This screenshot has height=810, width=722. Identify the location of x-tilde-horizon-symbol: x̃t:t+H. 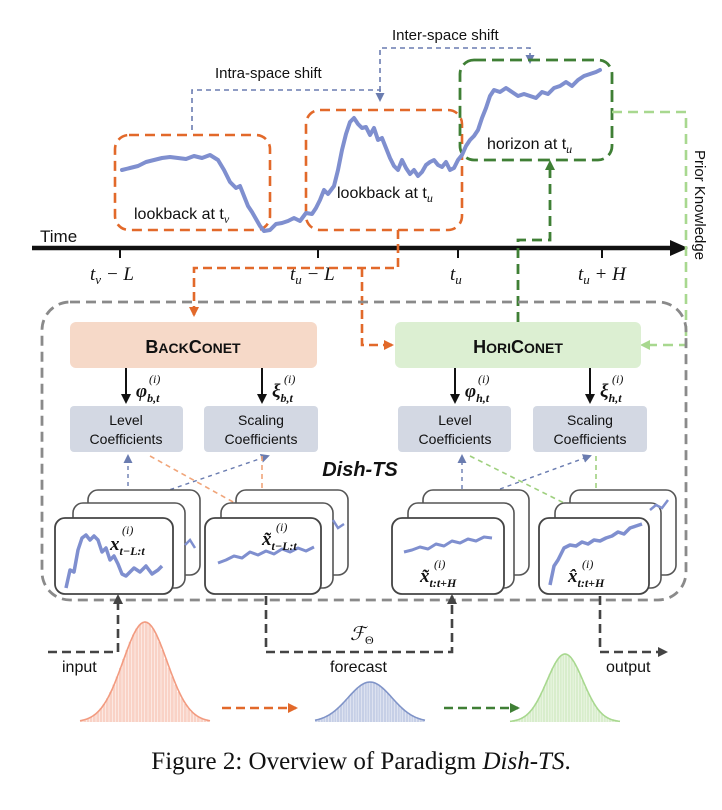
(438, 578).